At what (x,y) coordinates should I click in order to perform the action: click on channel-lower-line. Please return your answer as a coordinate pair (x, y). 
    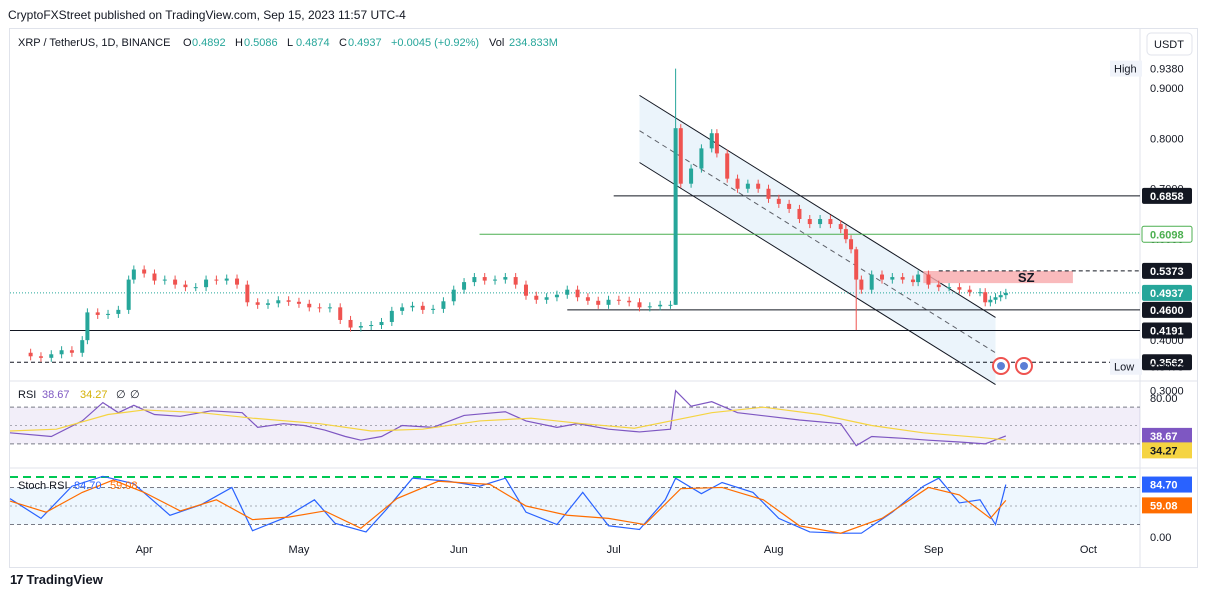
    Looking at the image, I should click on (817, 273).